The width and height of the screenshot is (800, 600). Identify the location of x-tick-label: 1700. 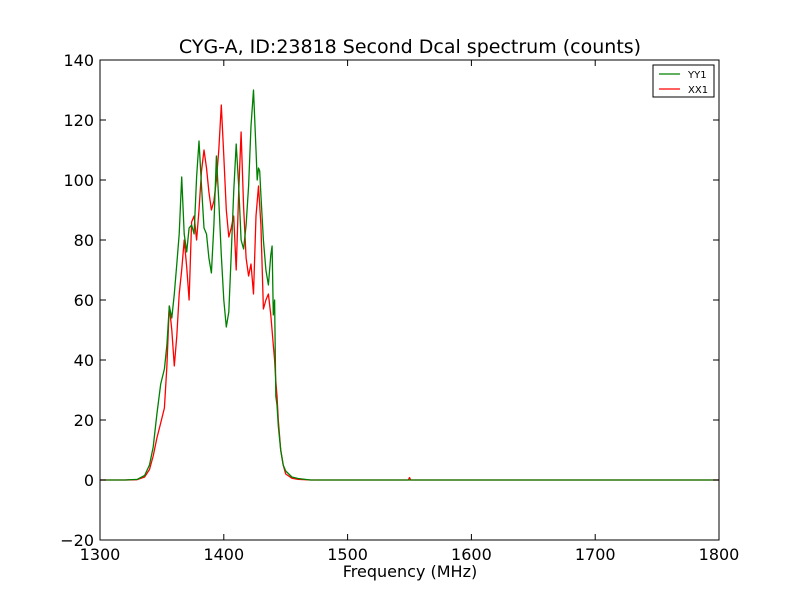
(595, 554).